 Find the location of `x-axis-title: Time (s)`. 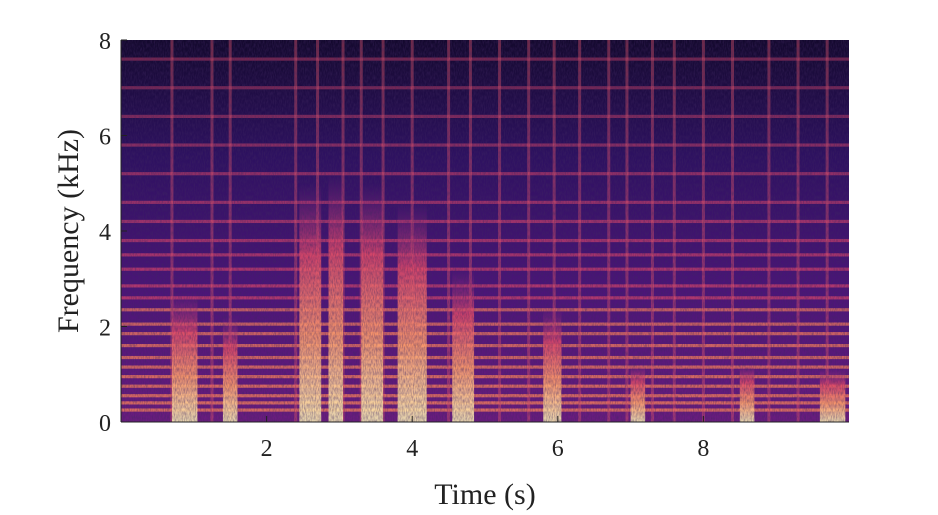

x-axis-title: Time (s) is located at coordinates (484, 494).